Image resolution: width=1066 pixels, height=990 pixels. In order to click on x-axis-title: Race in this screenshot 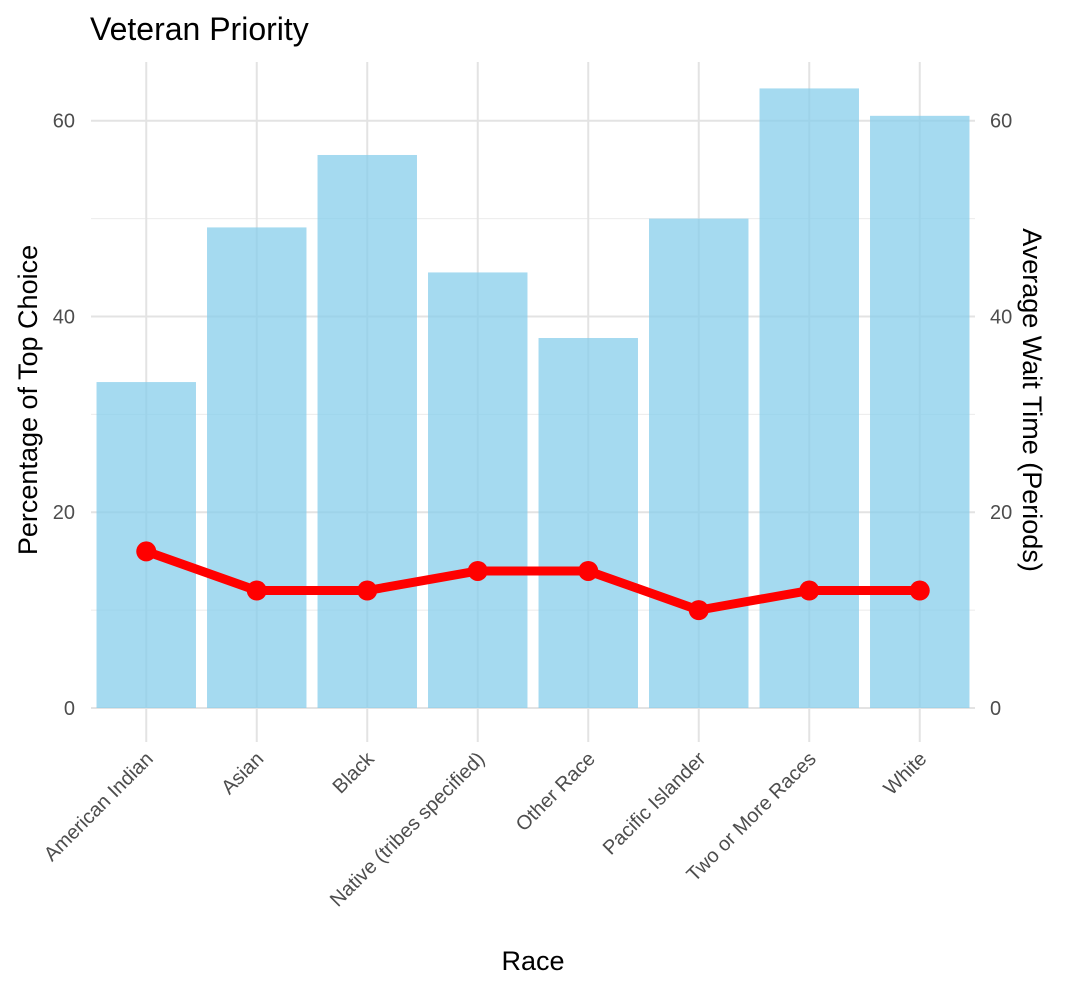, I will do `click(532, 961)`.